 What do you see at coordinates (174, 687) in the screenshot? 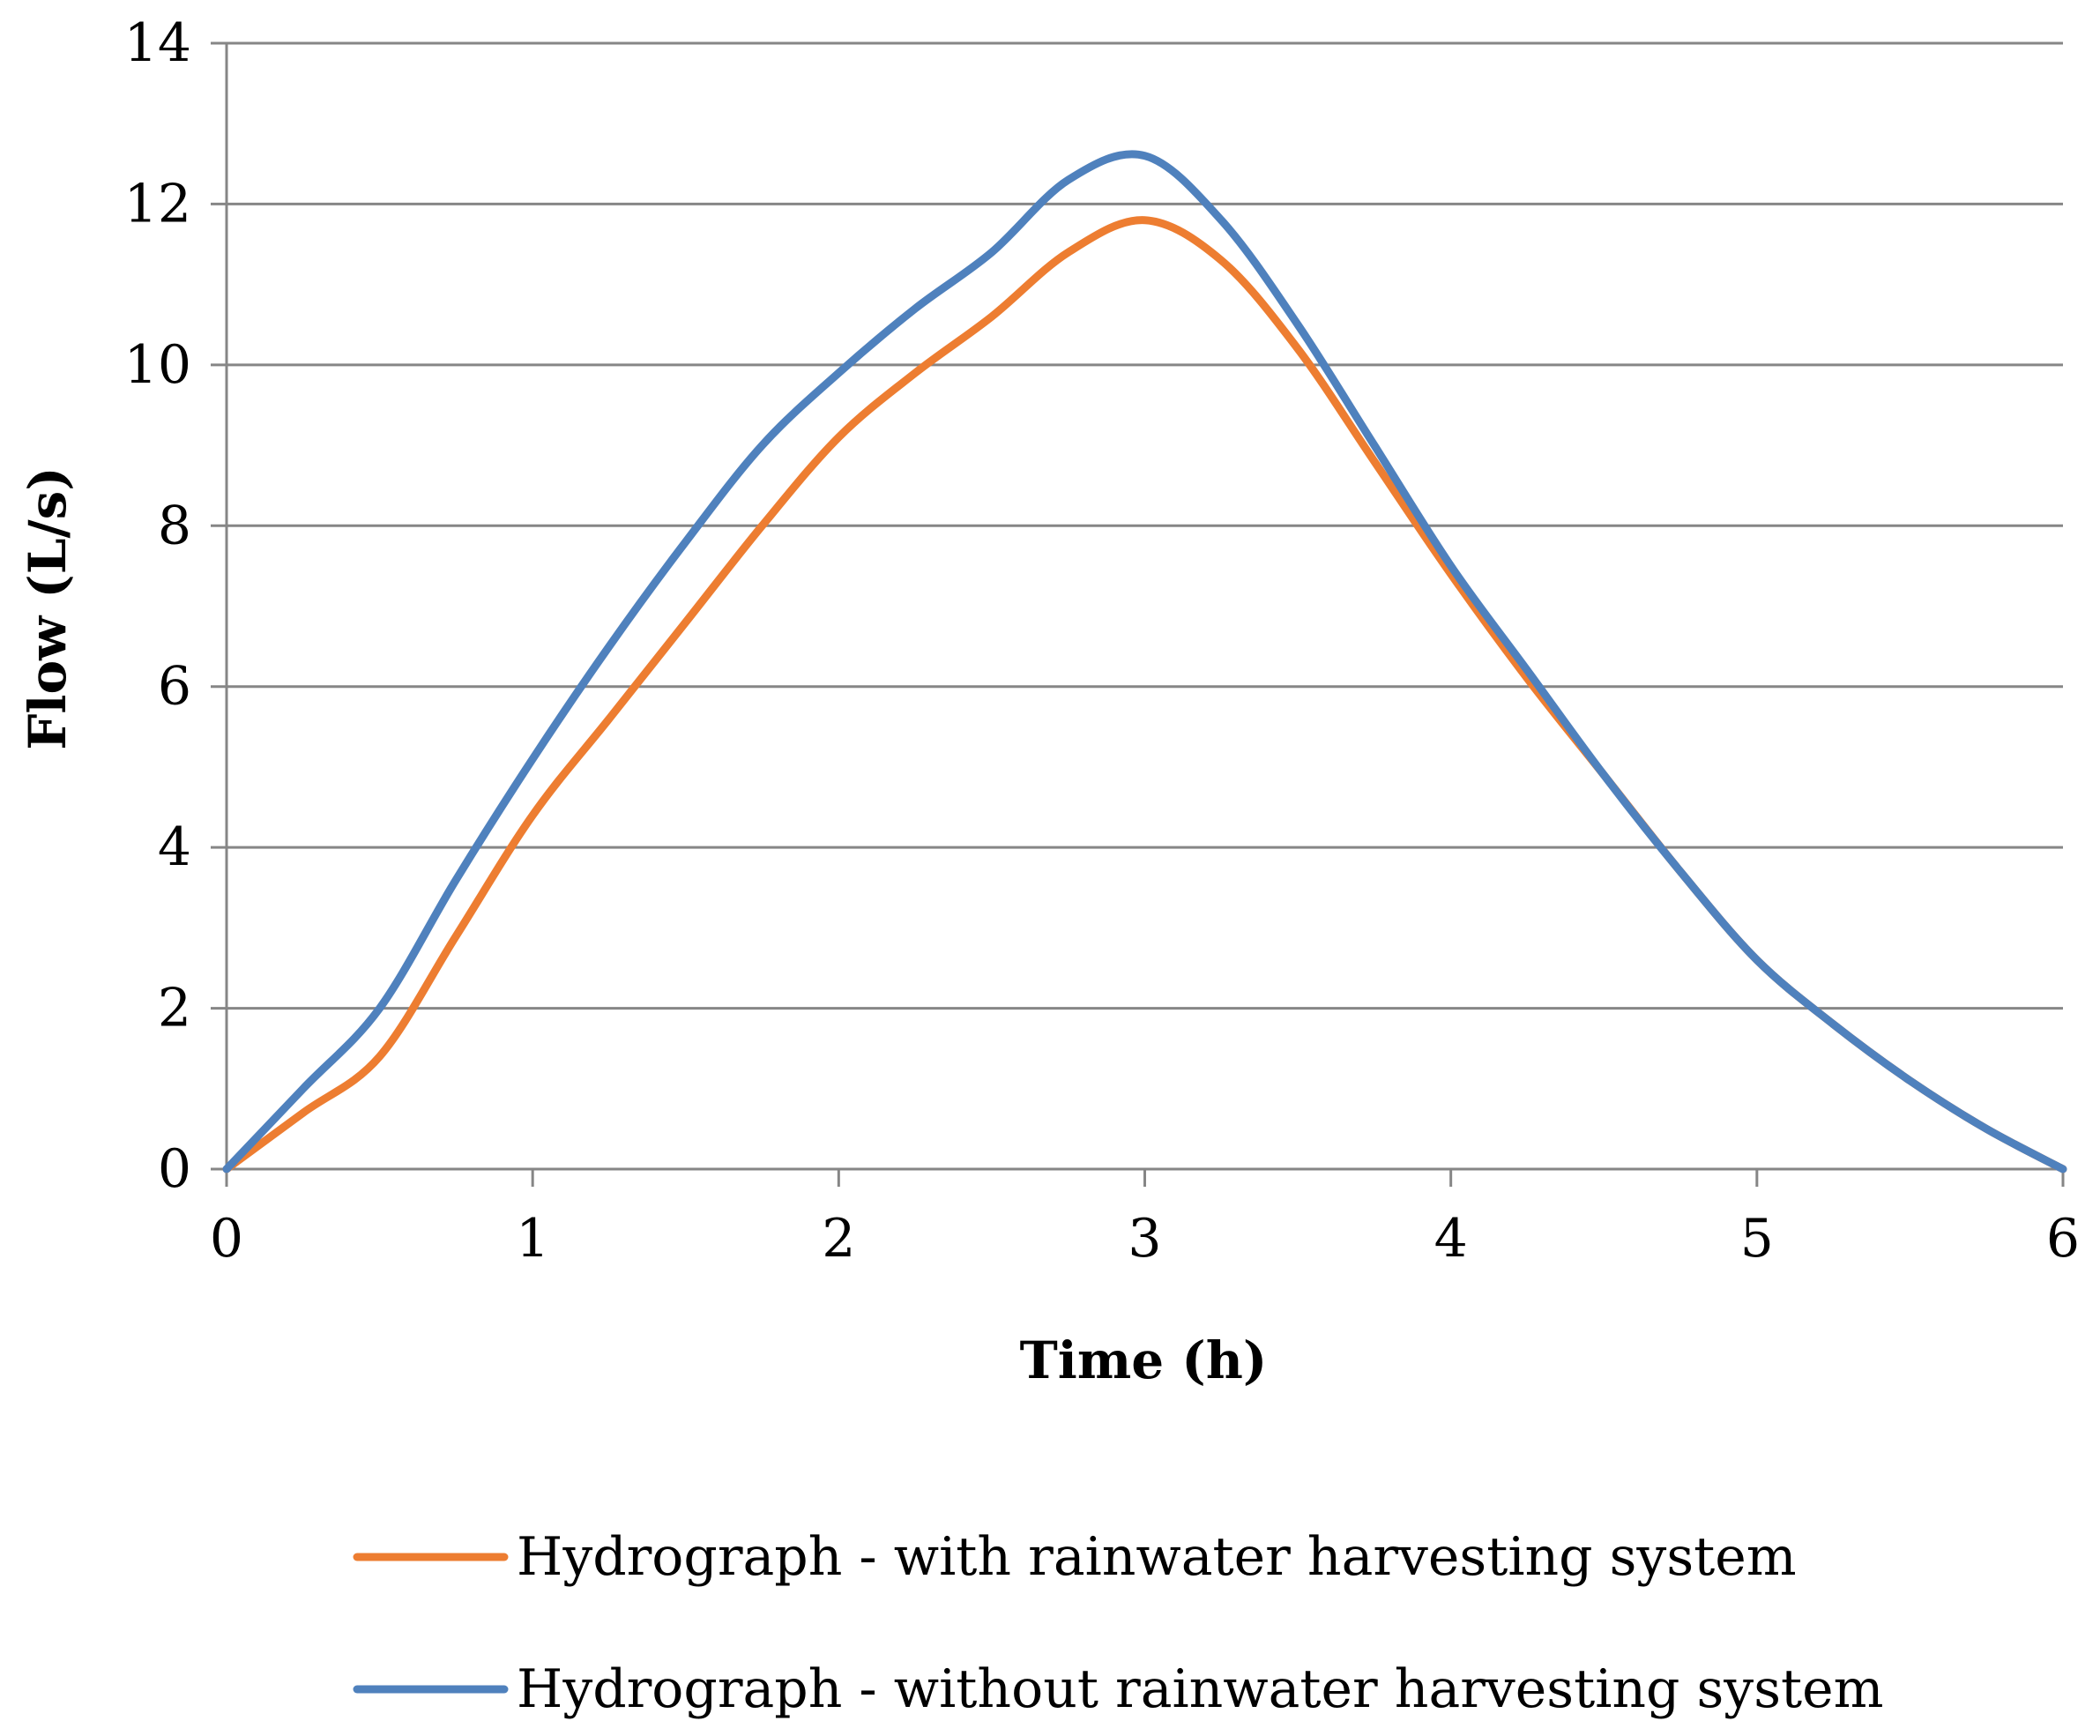
I see `y-tick-label: 6` at bounding box center [174, 687].